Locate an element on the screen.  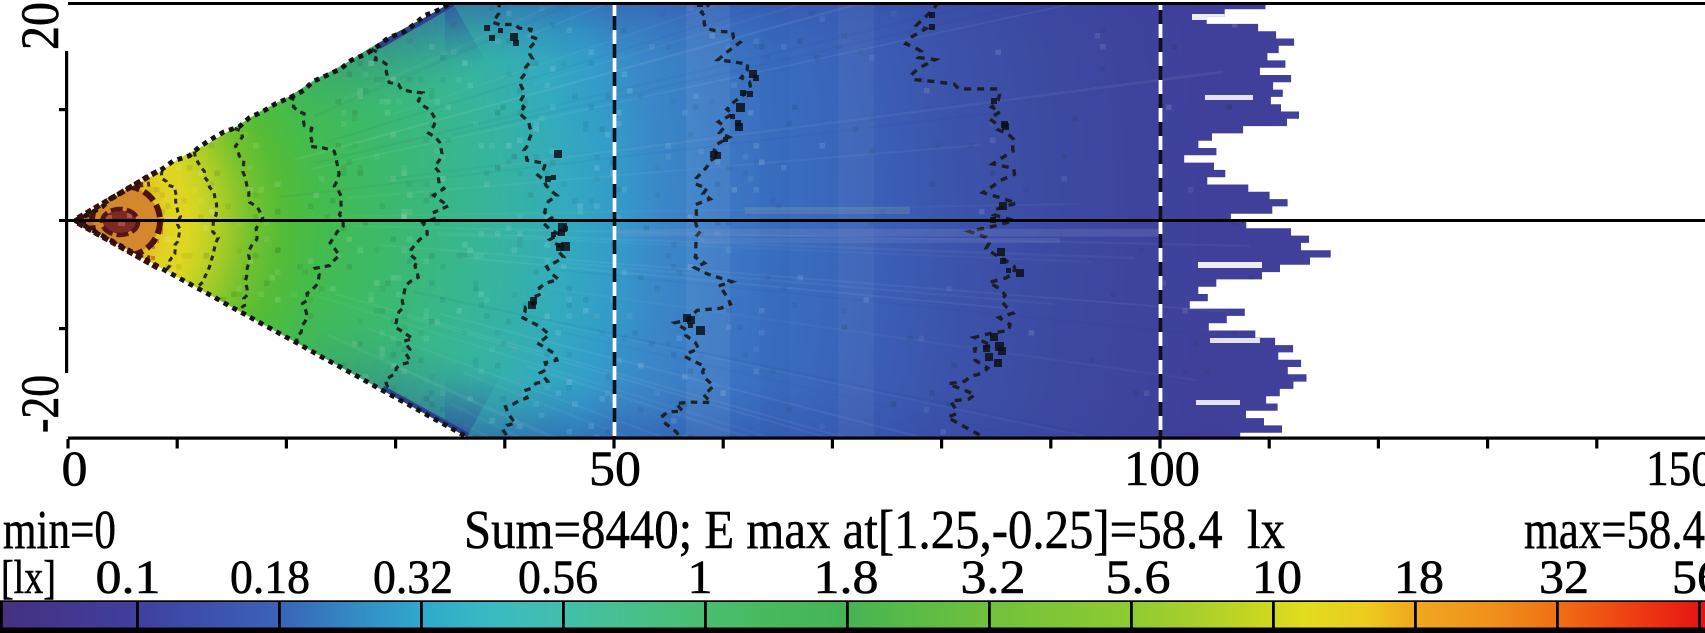
svg-text: min=0 is located at coordinates (59, 529).